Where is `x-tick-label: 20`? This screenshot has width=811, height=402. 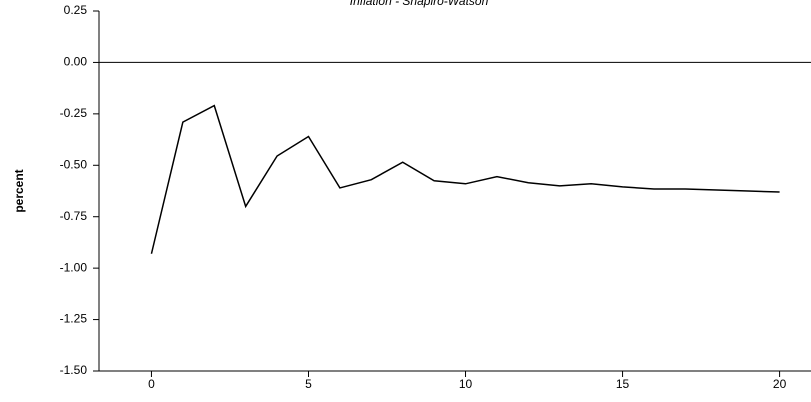
x-tick-label: 20 is located at coordinates (780, 384).